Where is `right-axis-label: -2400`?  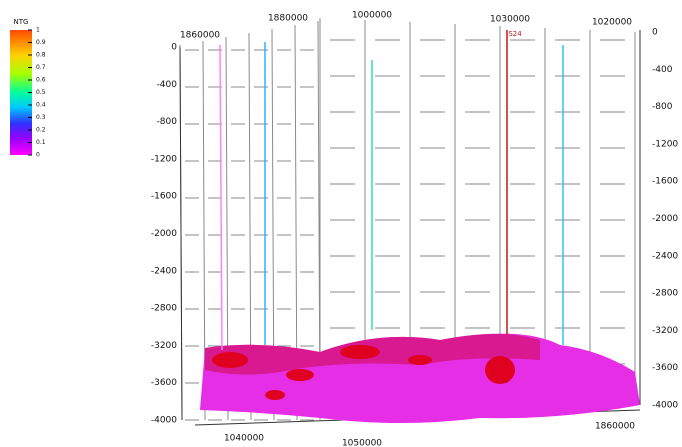 right-axis-label: -2400 is located at coordinates (665, 256).